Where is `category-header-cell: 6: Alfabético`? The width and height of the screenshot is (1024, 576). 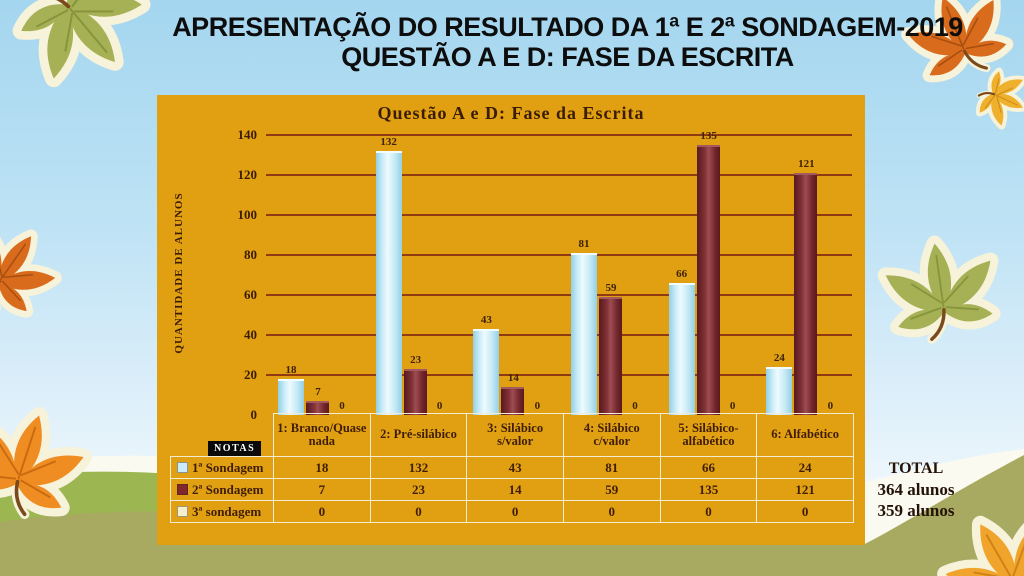 category-header-cell: 6: Alfabético is located at coordinates (805, 435).